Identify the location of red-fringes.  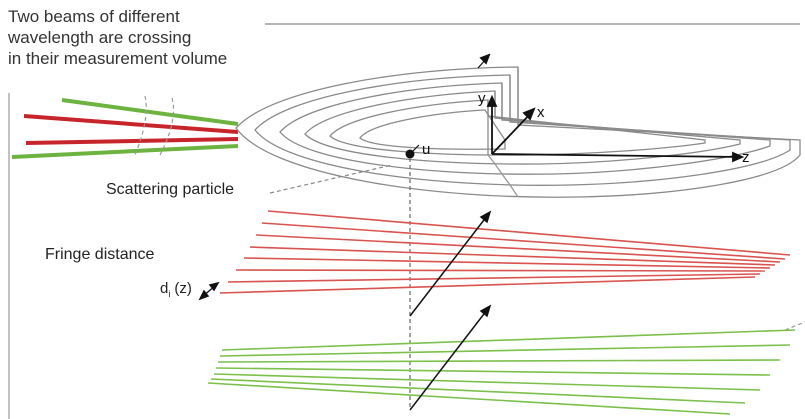
(505, 252).